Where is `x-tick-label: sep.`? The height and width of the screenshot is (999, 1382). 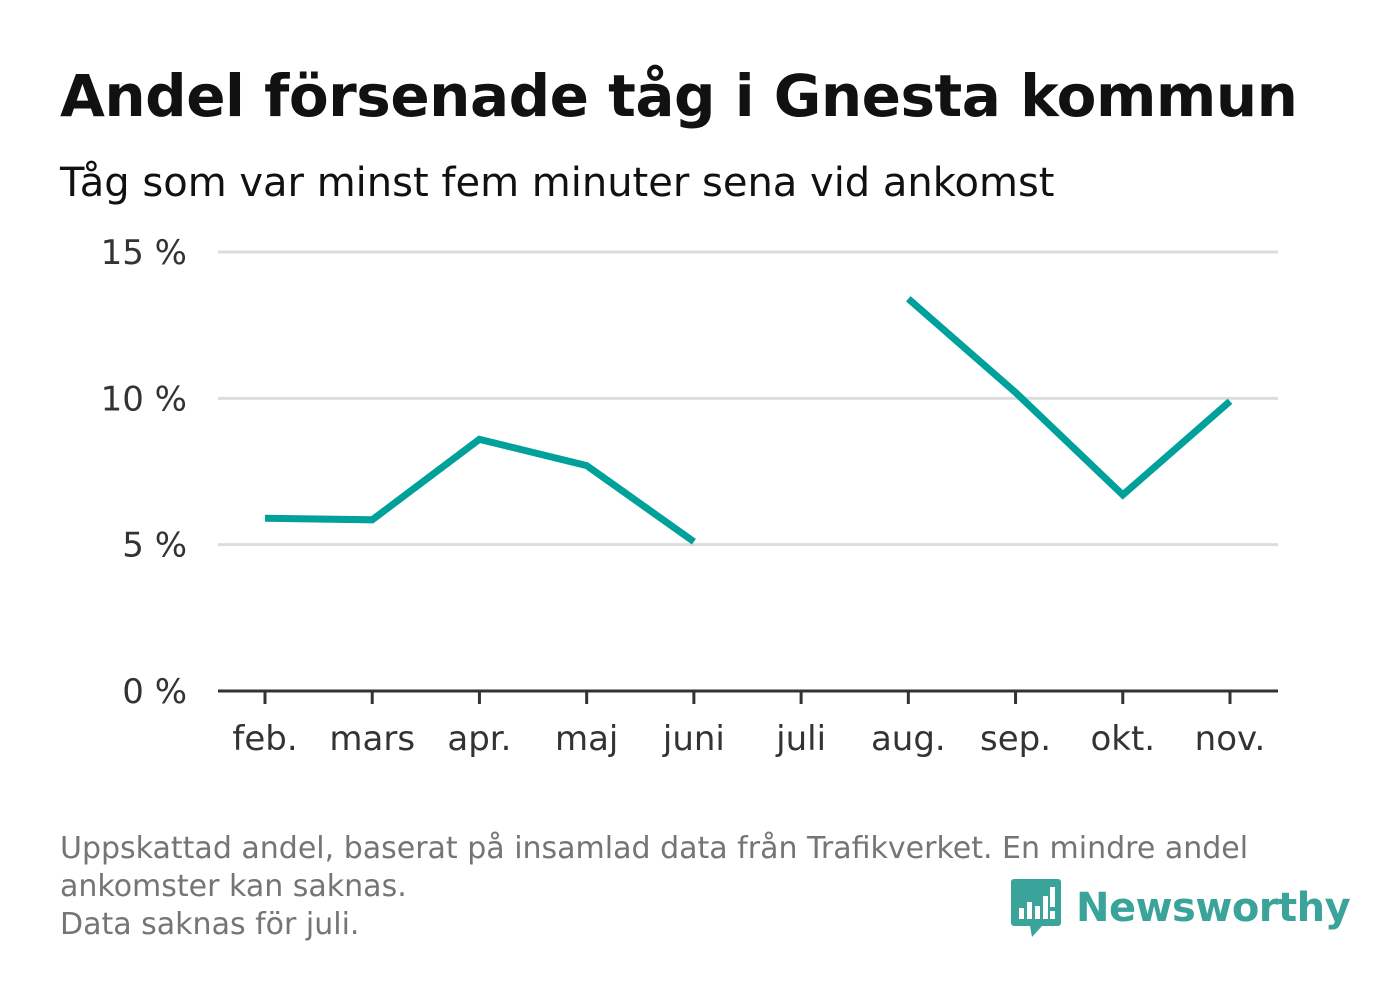
x-tick-label: sep. is located at coordinates (1015, 739).